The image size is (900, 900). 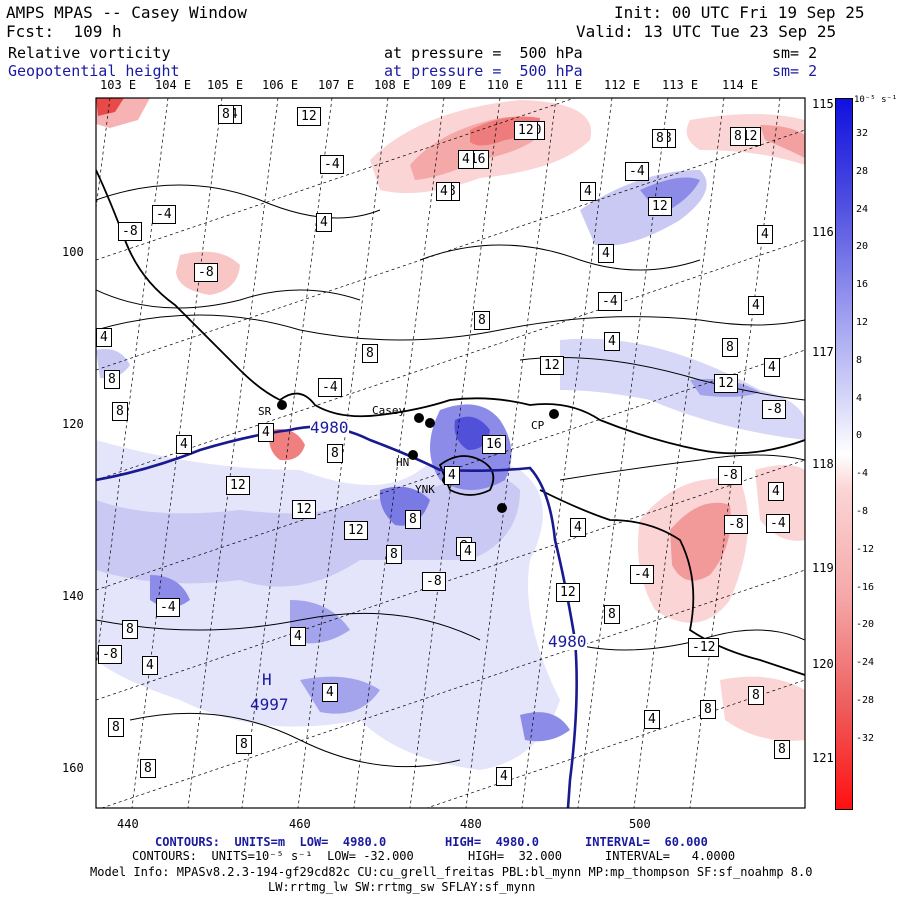 I want to click on station-dot-sr, so click(x=282, y=405).